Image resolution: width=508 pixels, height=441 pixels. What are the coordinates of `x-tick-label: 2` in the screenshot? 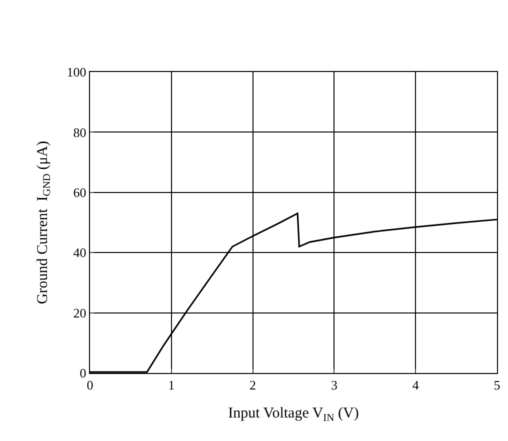 It's located at (253, 385).